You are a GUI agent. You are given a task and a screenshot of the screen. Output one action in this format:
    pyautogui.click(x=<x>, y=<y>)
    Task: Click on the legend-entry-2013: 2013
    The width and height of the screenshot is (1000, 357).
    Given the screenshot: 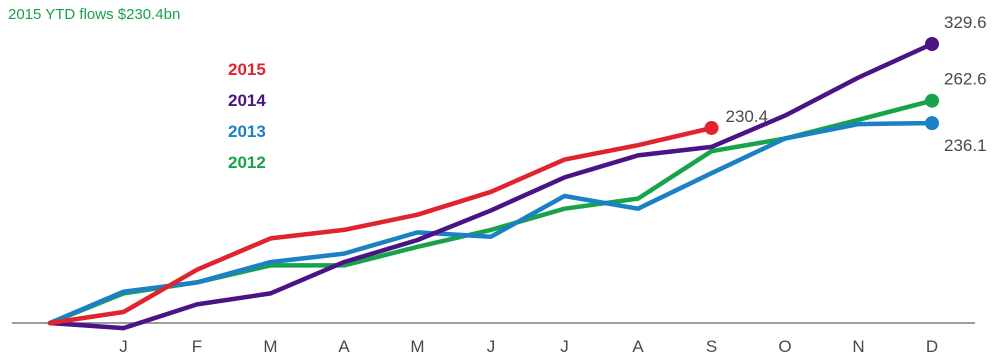 What is the action you would take?
    pyautogui.click(x=247, y=131)
    